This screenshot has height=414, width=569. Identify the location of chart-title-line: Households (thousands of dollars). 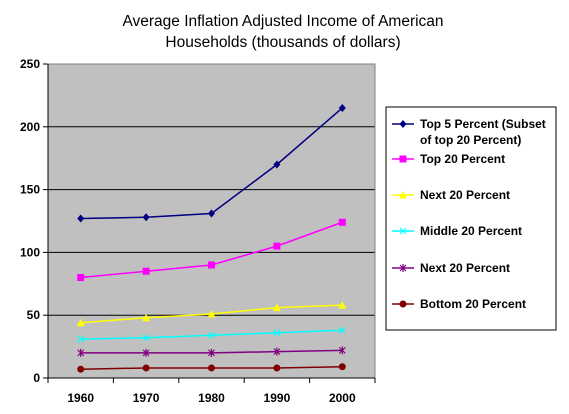
(282, 42).